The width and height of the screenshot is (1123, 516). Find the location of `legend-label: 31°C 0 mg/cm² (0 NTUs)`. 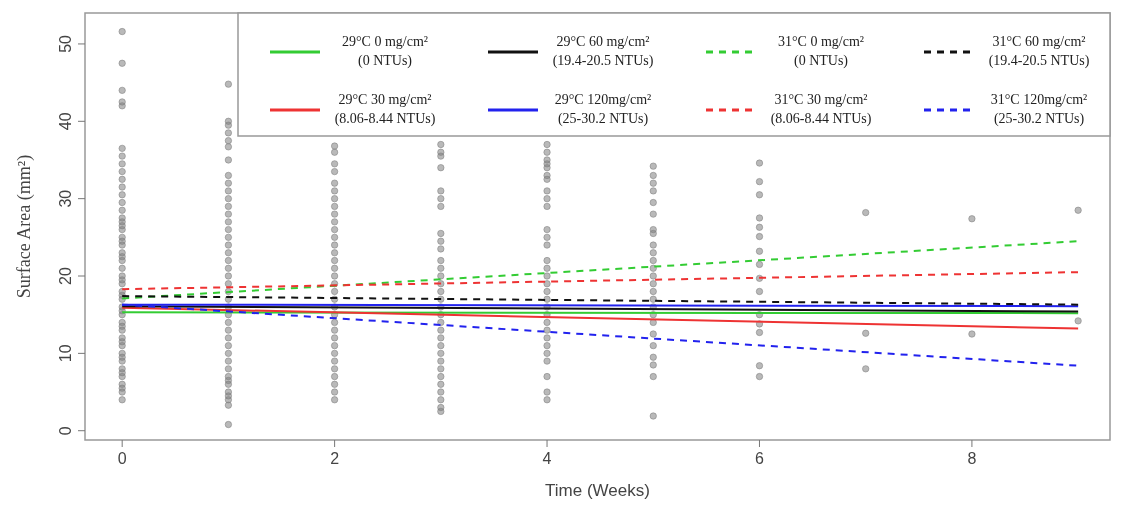

legend-label: 31°C 0 mg/cm² (0 NTUs) is located at coordinates (821, 51).